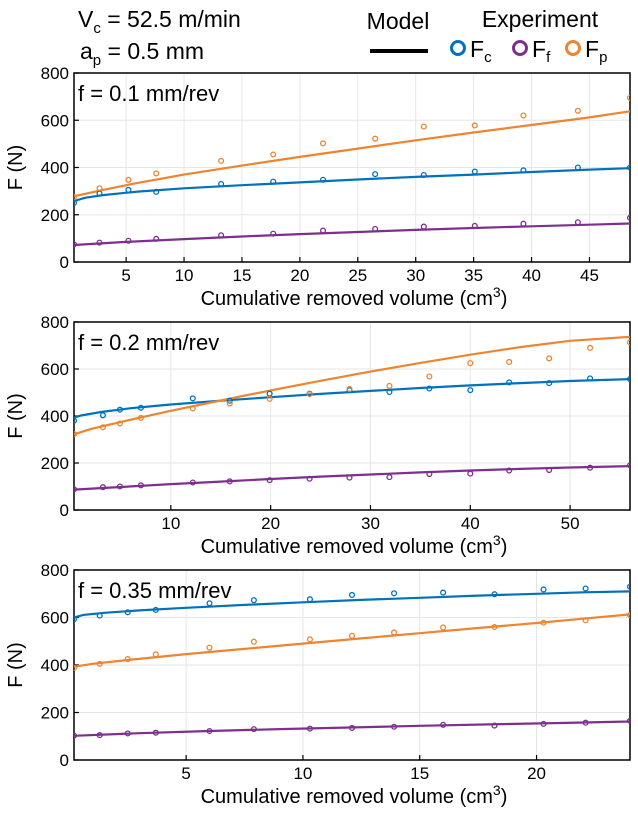 The image size is (638, 816). Describe the element at coordinates (473, 275) in the screenshot. I see `x-tick-label: 35` at that location.